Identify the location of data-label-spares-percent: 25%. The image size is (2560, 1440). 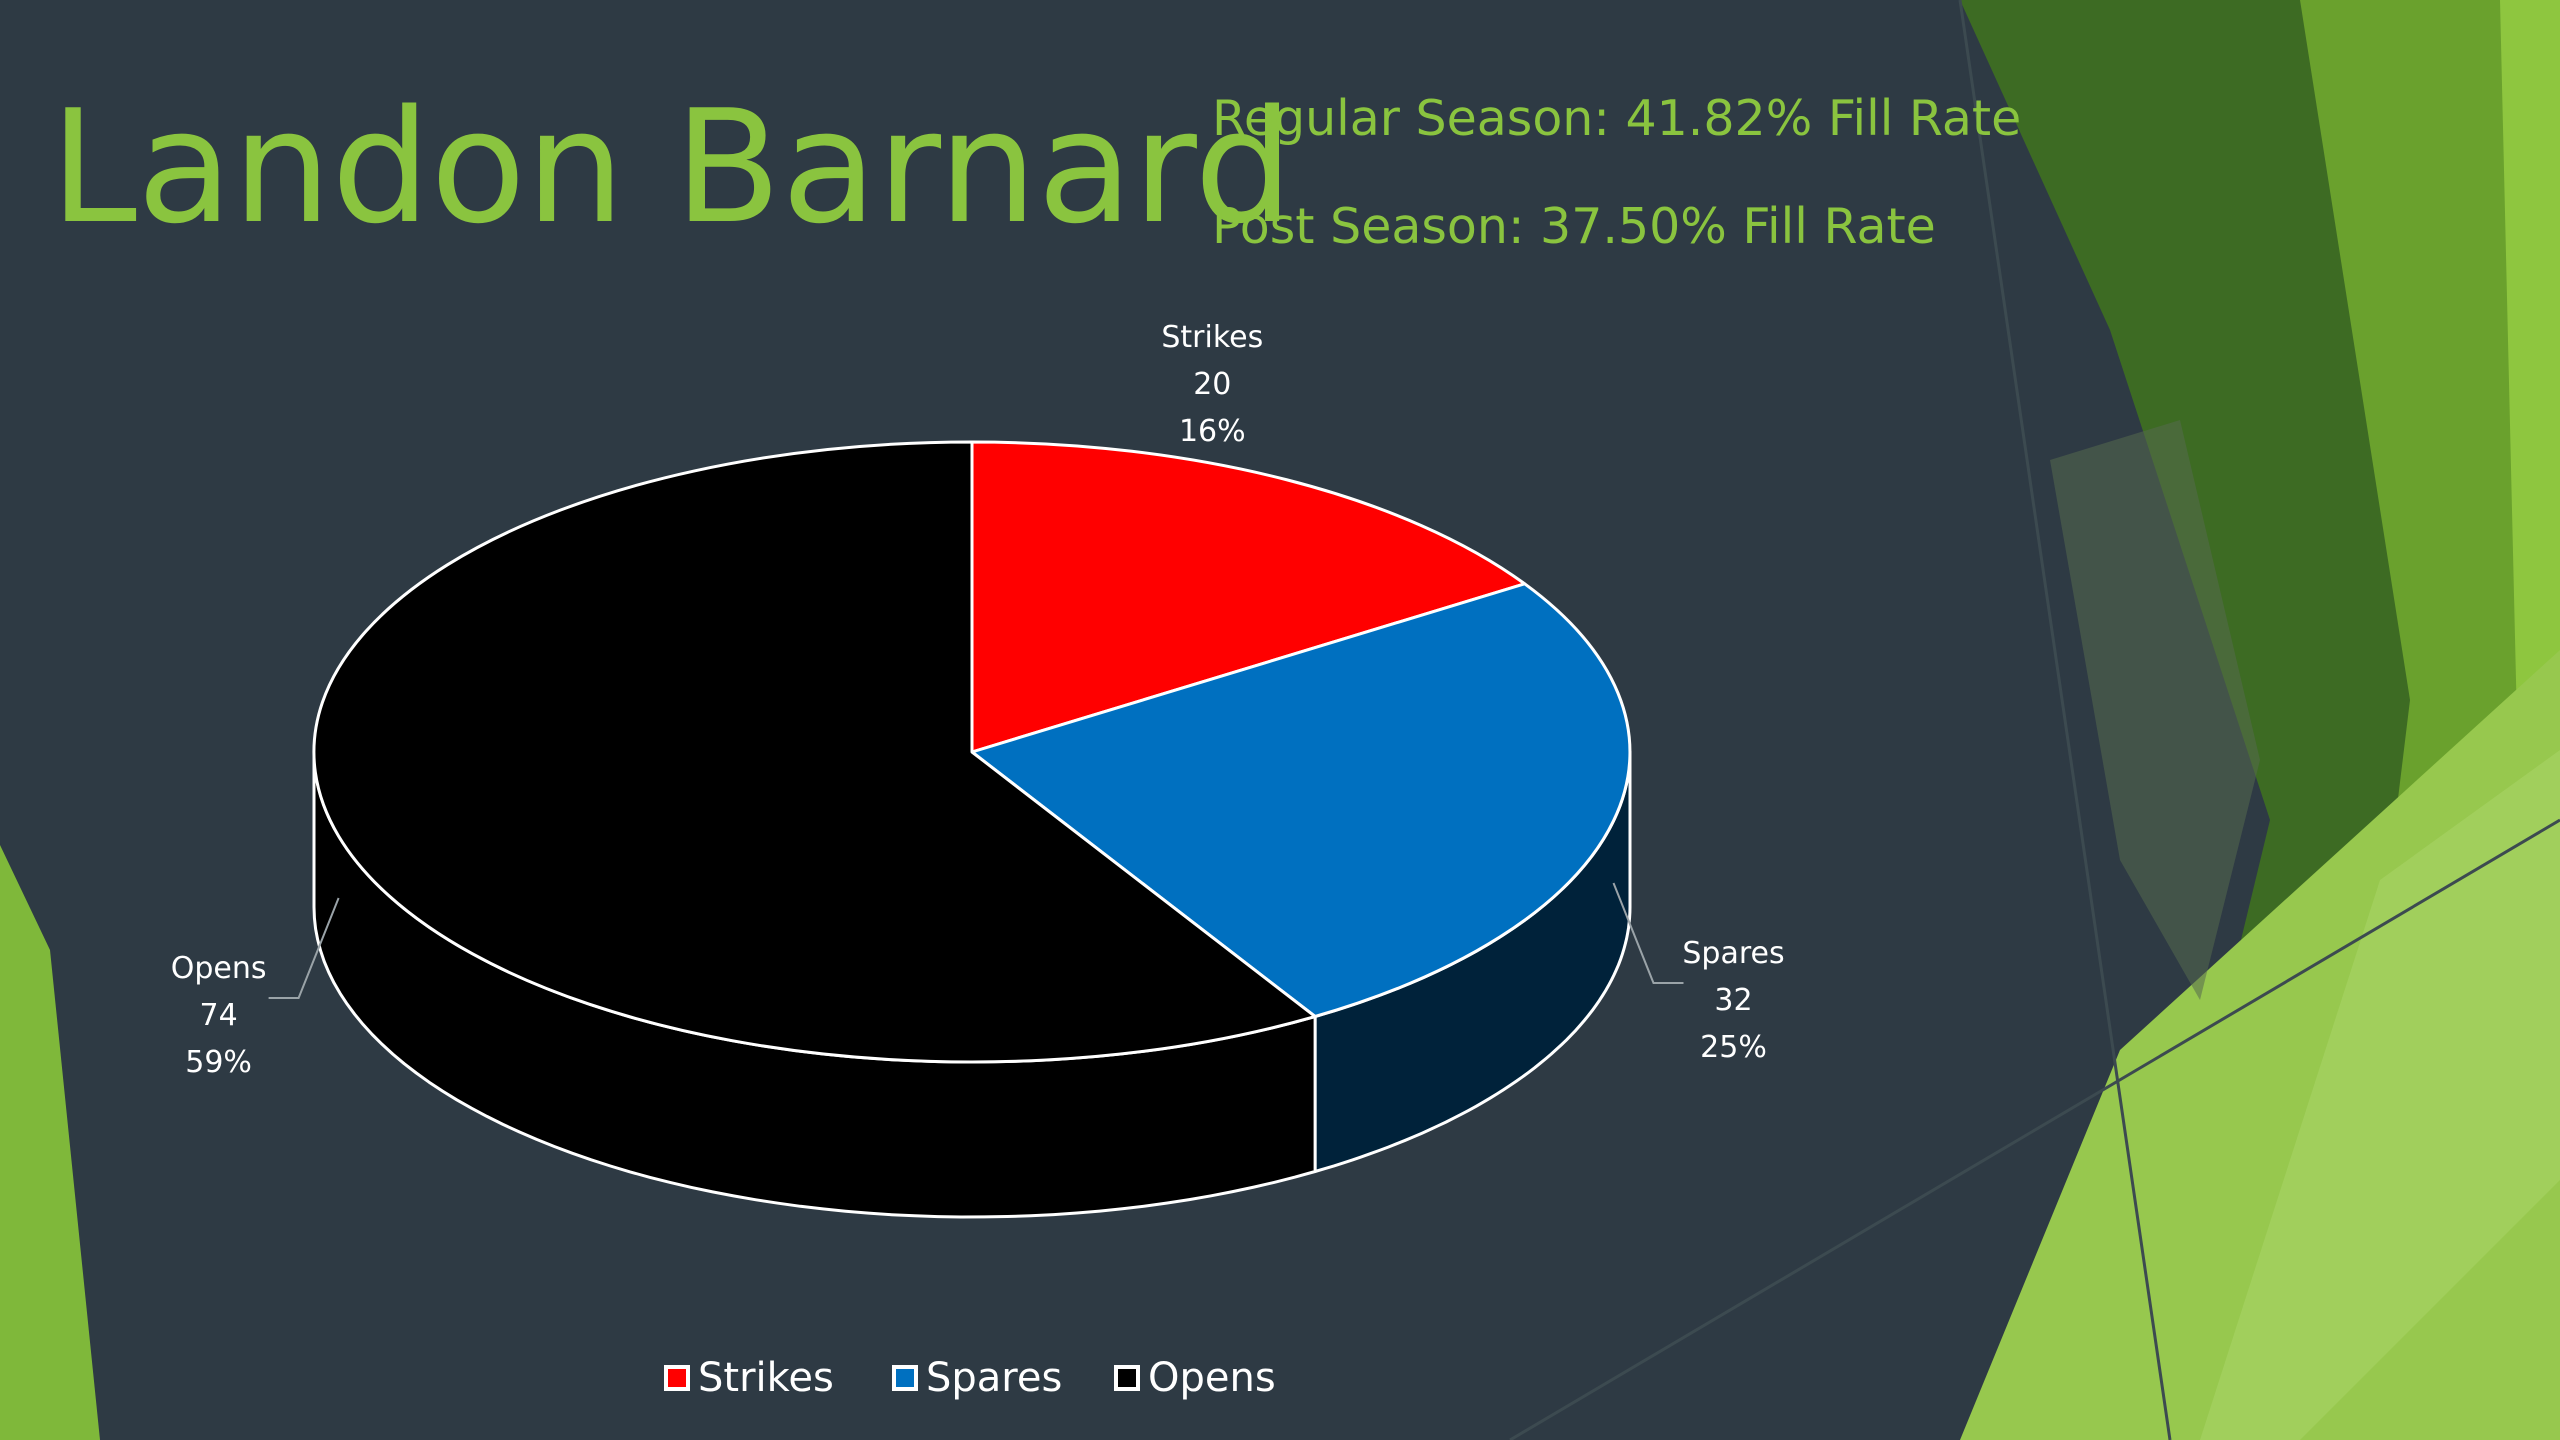
(1733, 1047).